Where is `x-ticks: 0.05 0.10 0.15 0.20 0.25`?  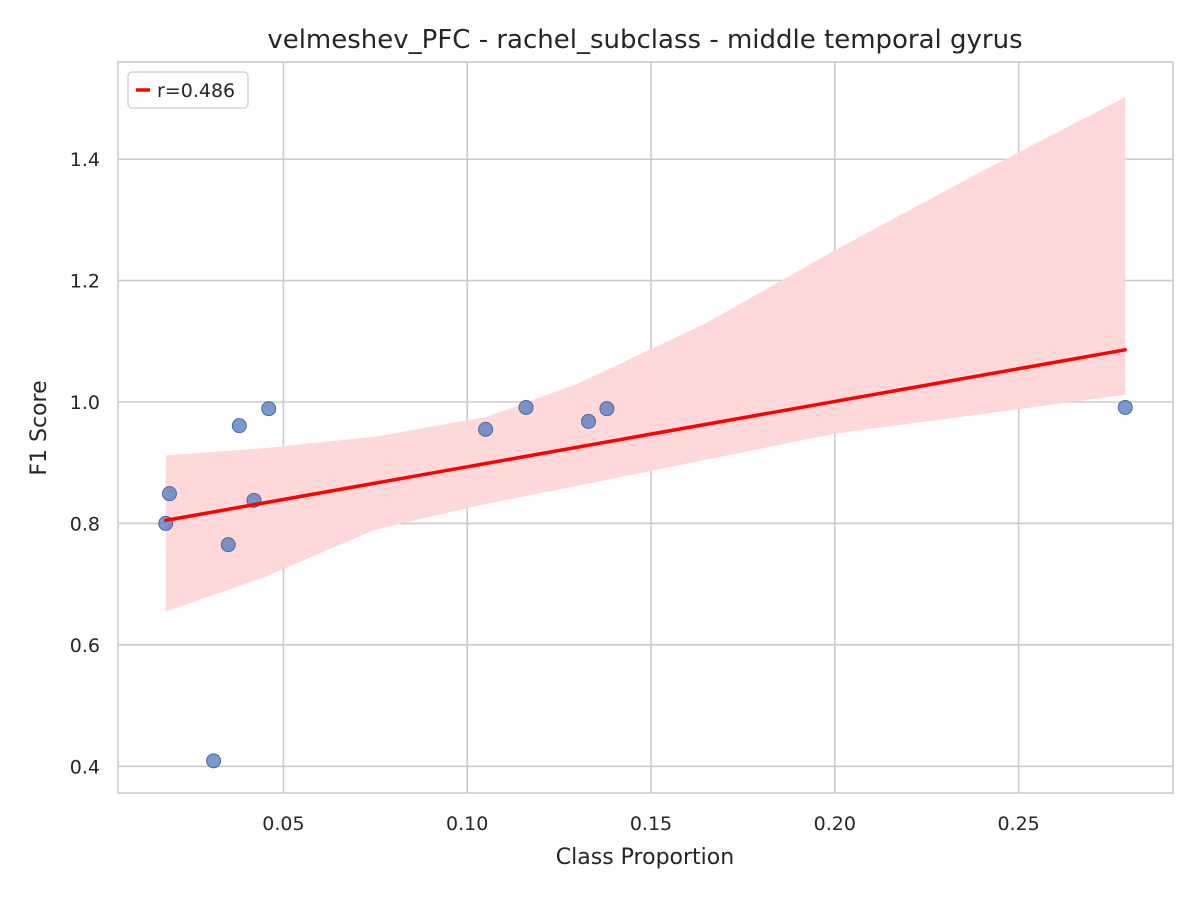
x-ticks: 0.05 0.10 0.15 0.20 0.25 is located at coordinates (651, 824).